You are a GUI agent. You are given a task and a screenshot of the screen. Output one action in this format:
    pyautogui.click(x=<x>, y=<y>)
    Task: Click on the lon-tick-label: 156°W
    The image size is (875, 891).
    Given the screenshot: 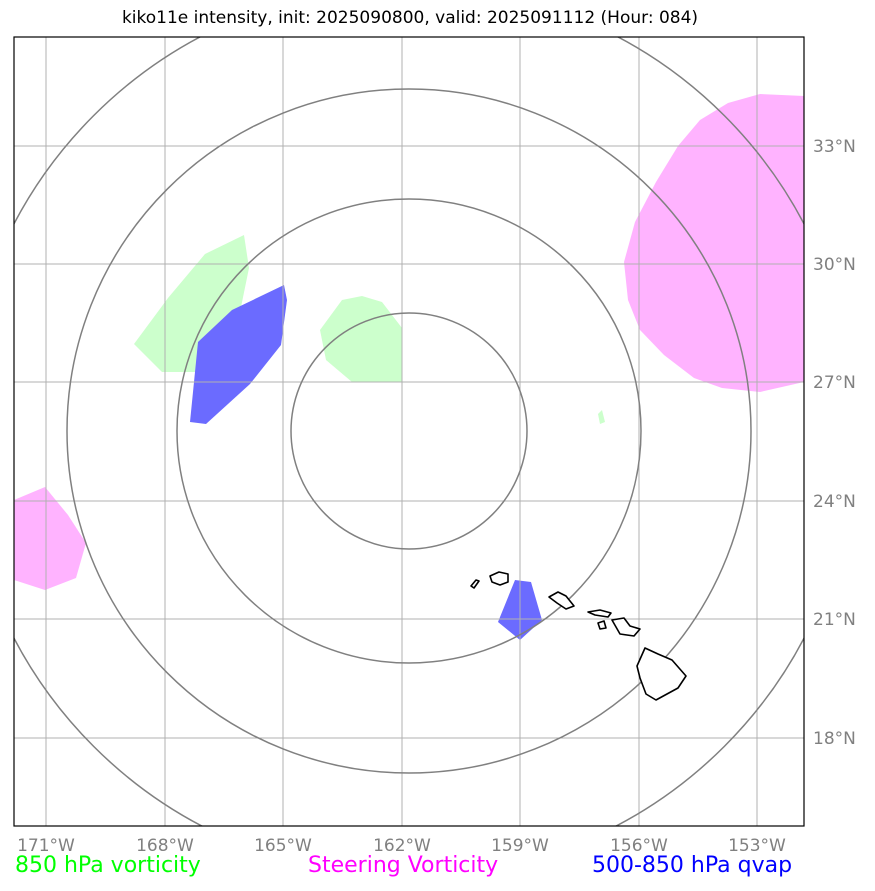 What is the action you would take?
    pyautogui.click(x=639, y=846)
    